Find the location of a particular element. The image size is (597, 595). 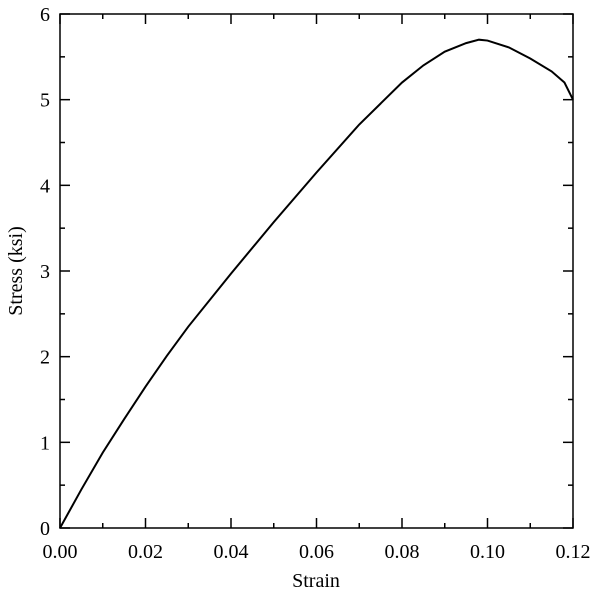

y-tick-label: 1 is located at coordinates (45, 443).